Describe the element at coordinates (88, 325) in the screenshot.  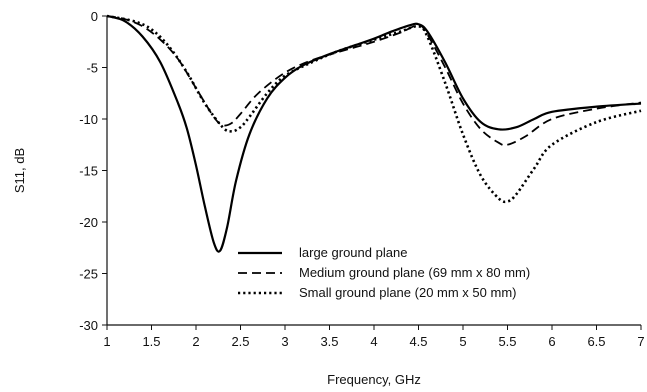
I see `y-tick-label: -30` at that location.